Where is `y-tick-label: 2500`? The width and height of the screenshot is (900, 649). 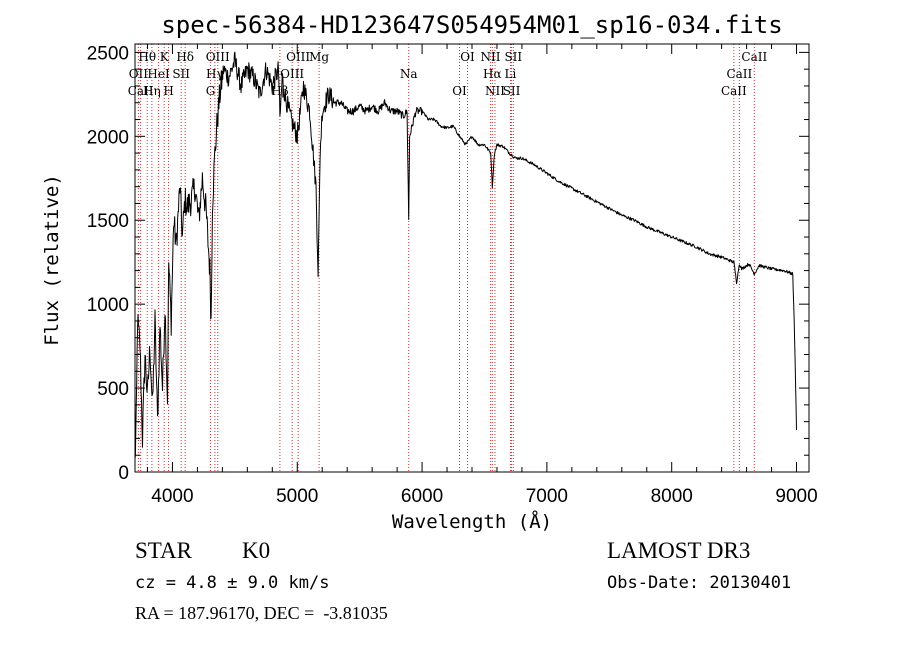 y-tick-label: 2500 is located at coordinates (108, 53).